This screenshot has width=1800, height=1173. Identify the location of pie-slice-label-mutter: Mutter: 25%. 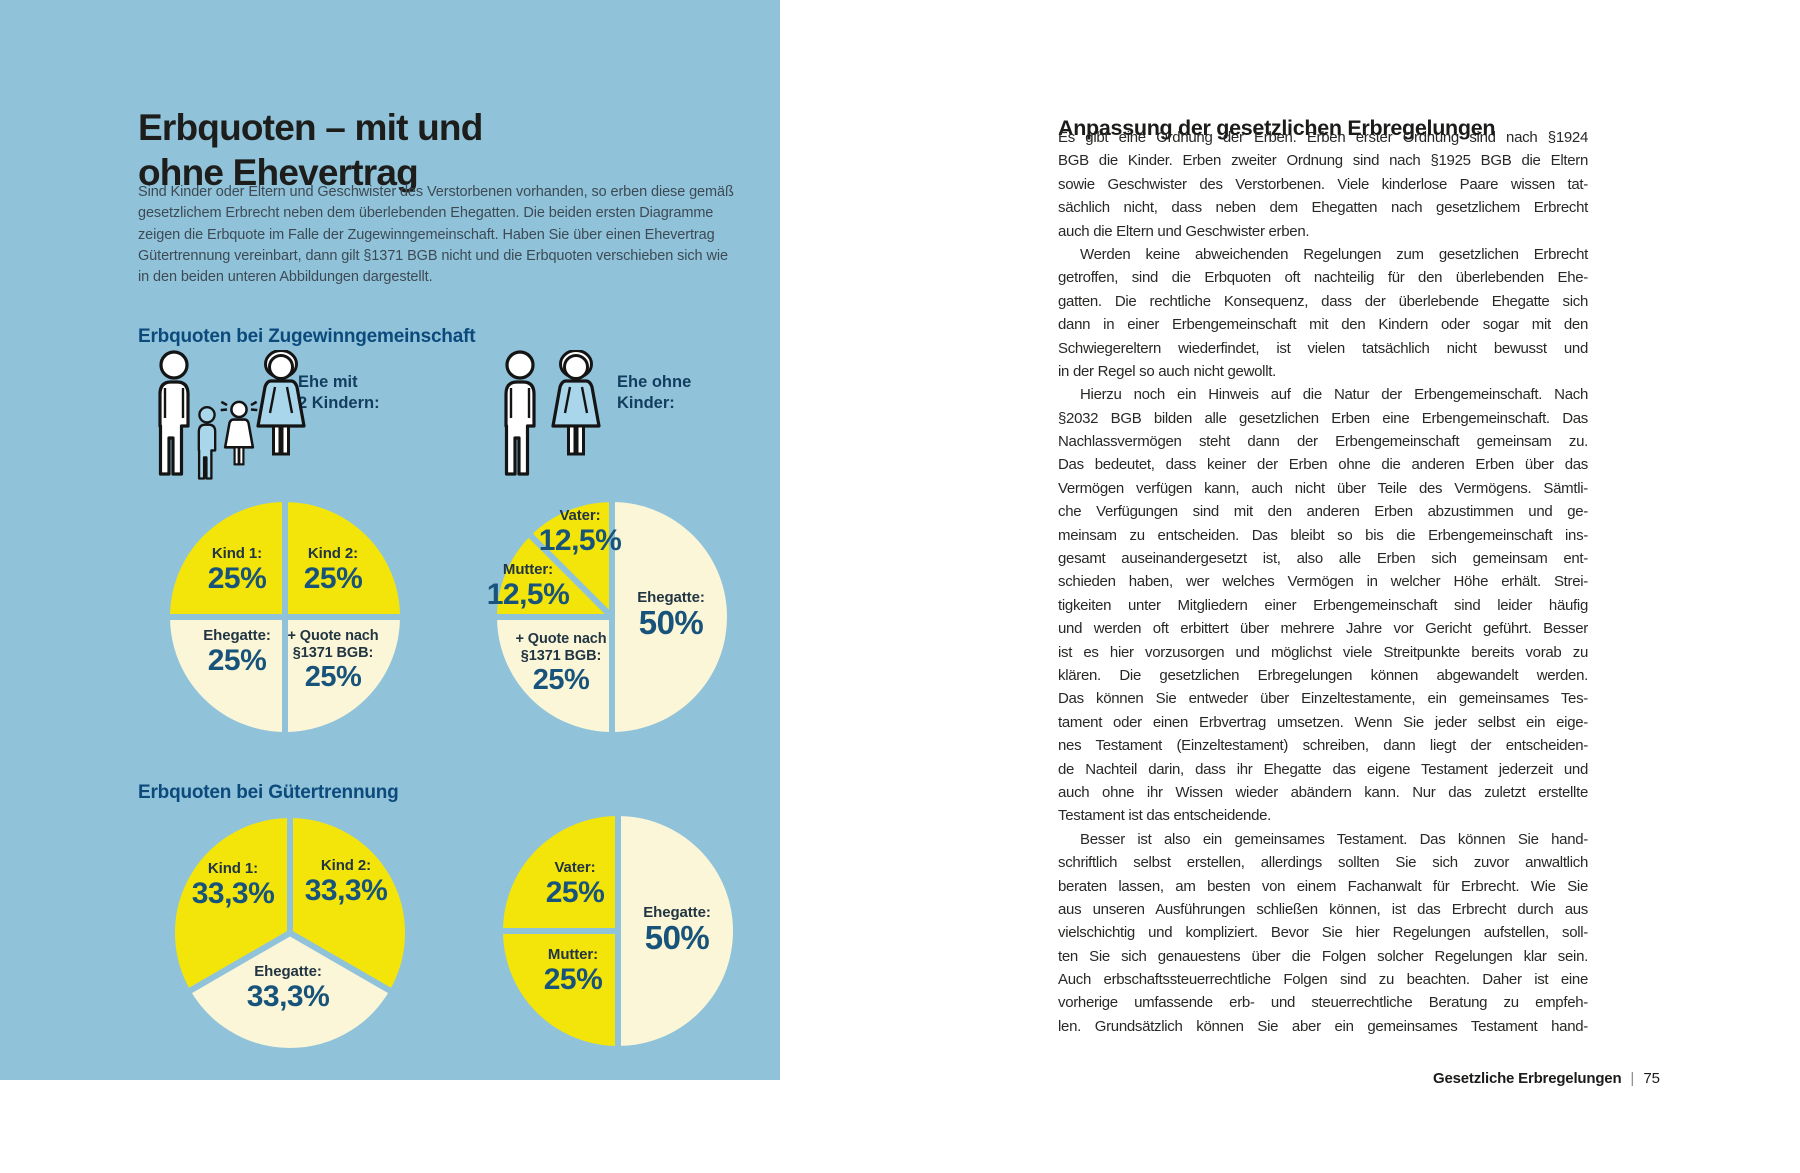
(573, 971).